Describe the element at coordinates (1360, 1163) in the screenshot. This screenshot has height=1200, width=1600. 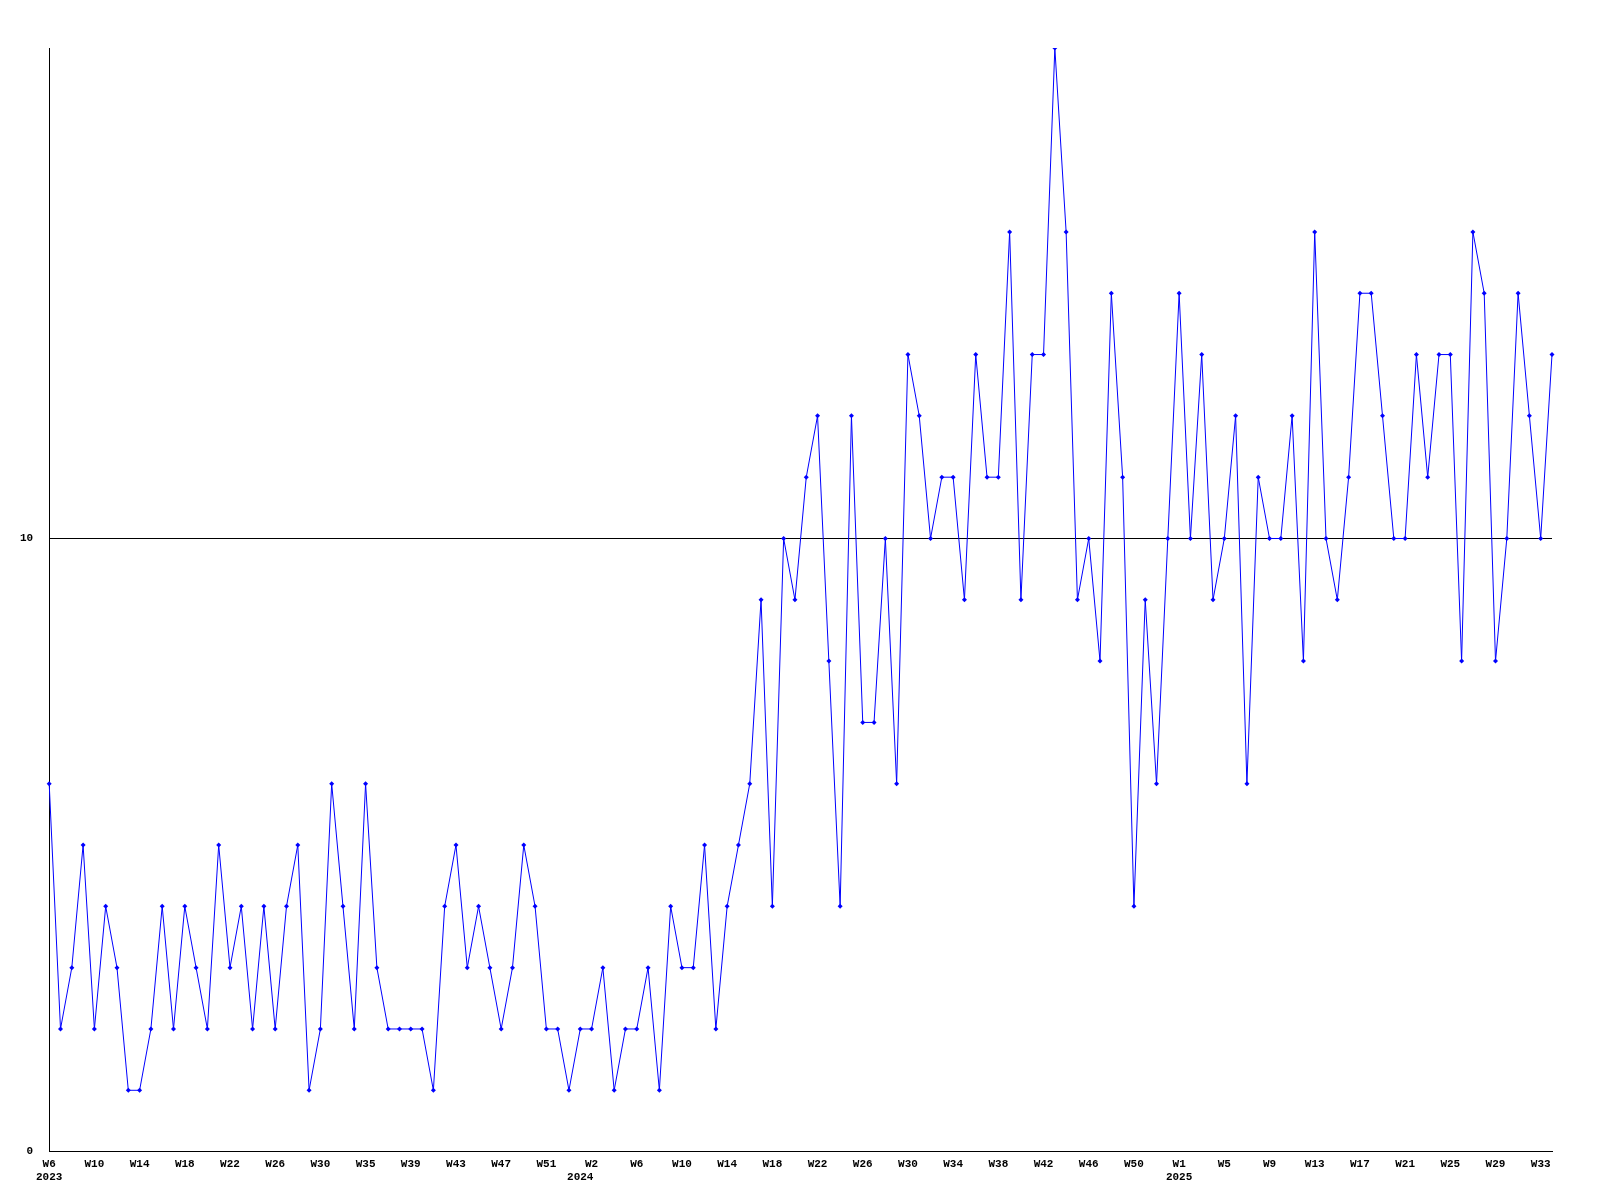
I see `x-tick-label: W17` at that location.